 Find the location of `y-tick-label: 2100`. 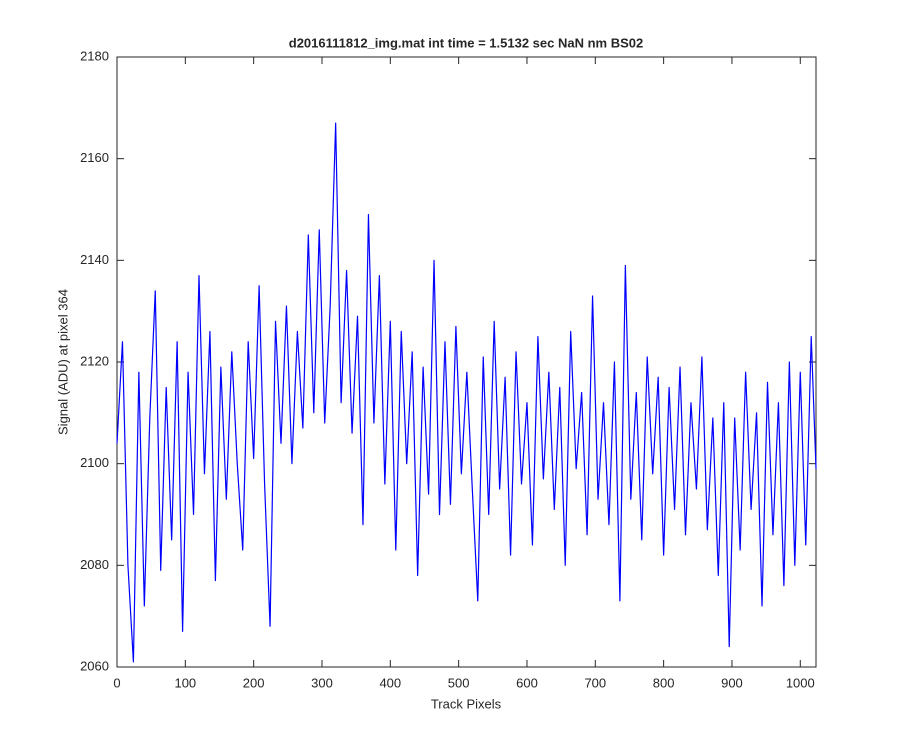

y-tick-label: 2100 is located at coordinates (94, 462).